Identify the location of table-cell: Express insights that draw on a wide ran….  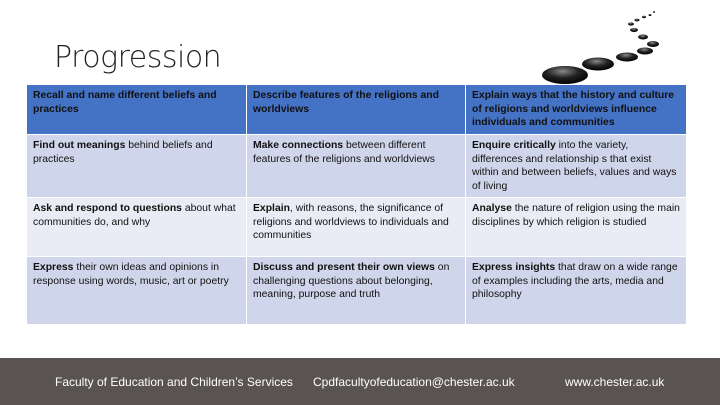
(576, 290).